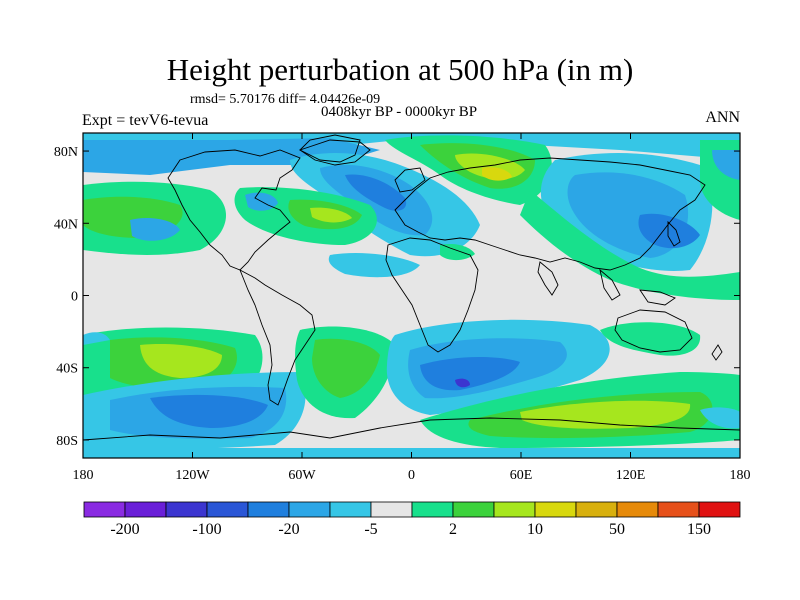 This screenshot has height=600, width=800. I want to click on eastasia-low-core, so click(669, 231).